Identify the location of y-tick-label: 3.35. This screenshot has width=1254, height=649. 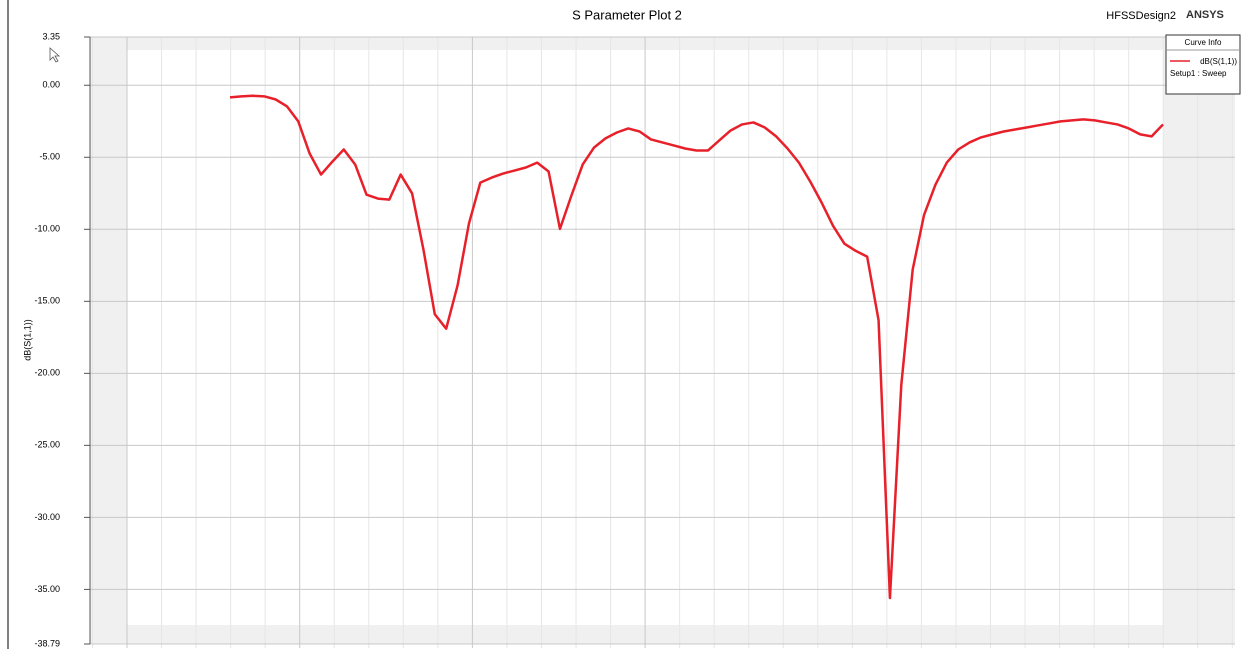
(51, 36).